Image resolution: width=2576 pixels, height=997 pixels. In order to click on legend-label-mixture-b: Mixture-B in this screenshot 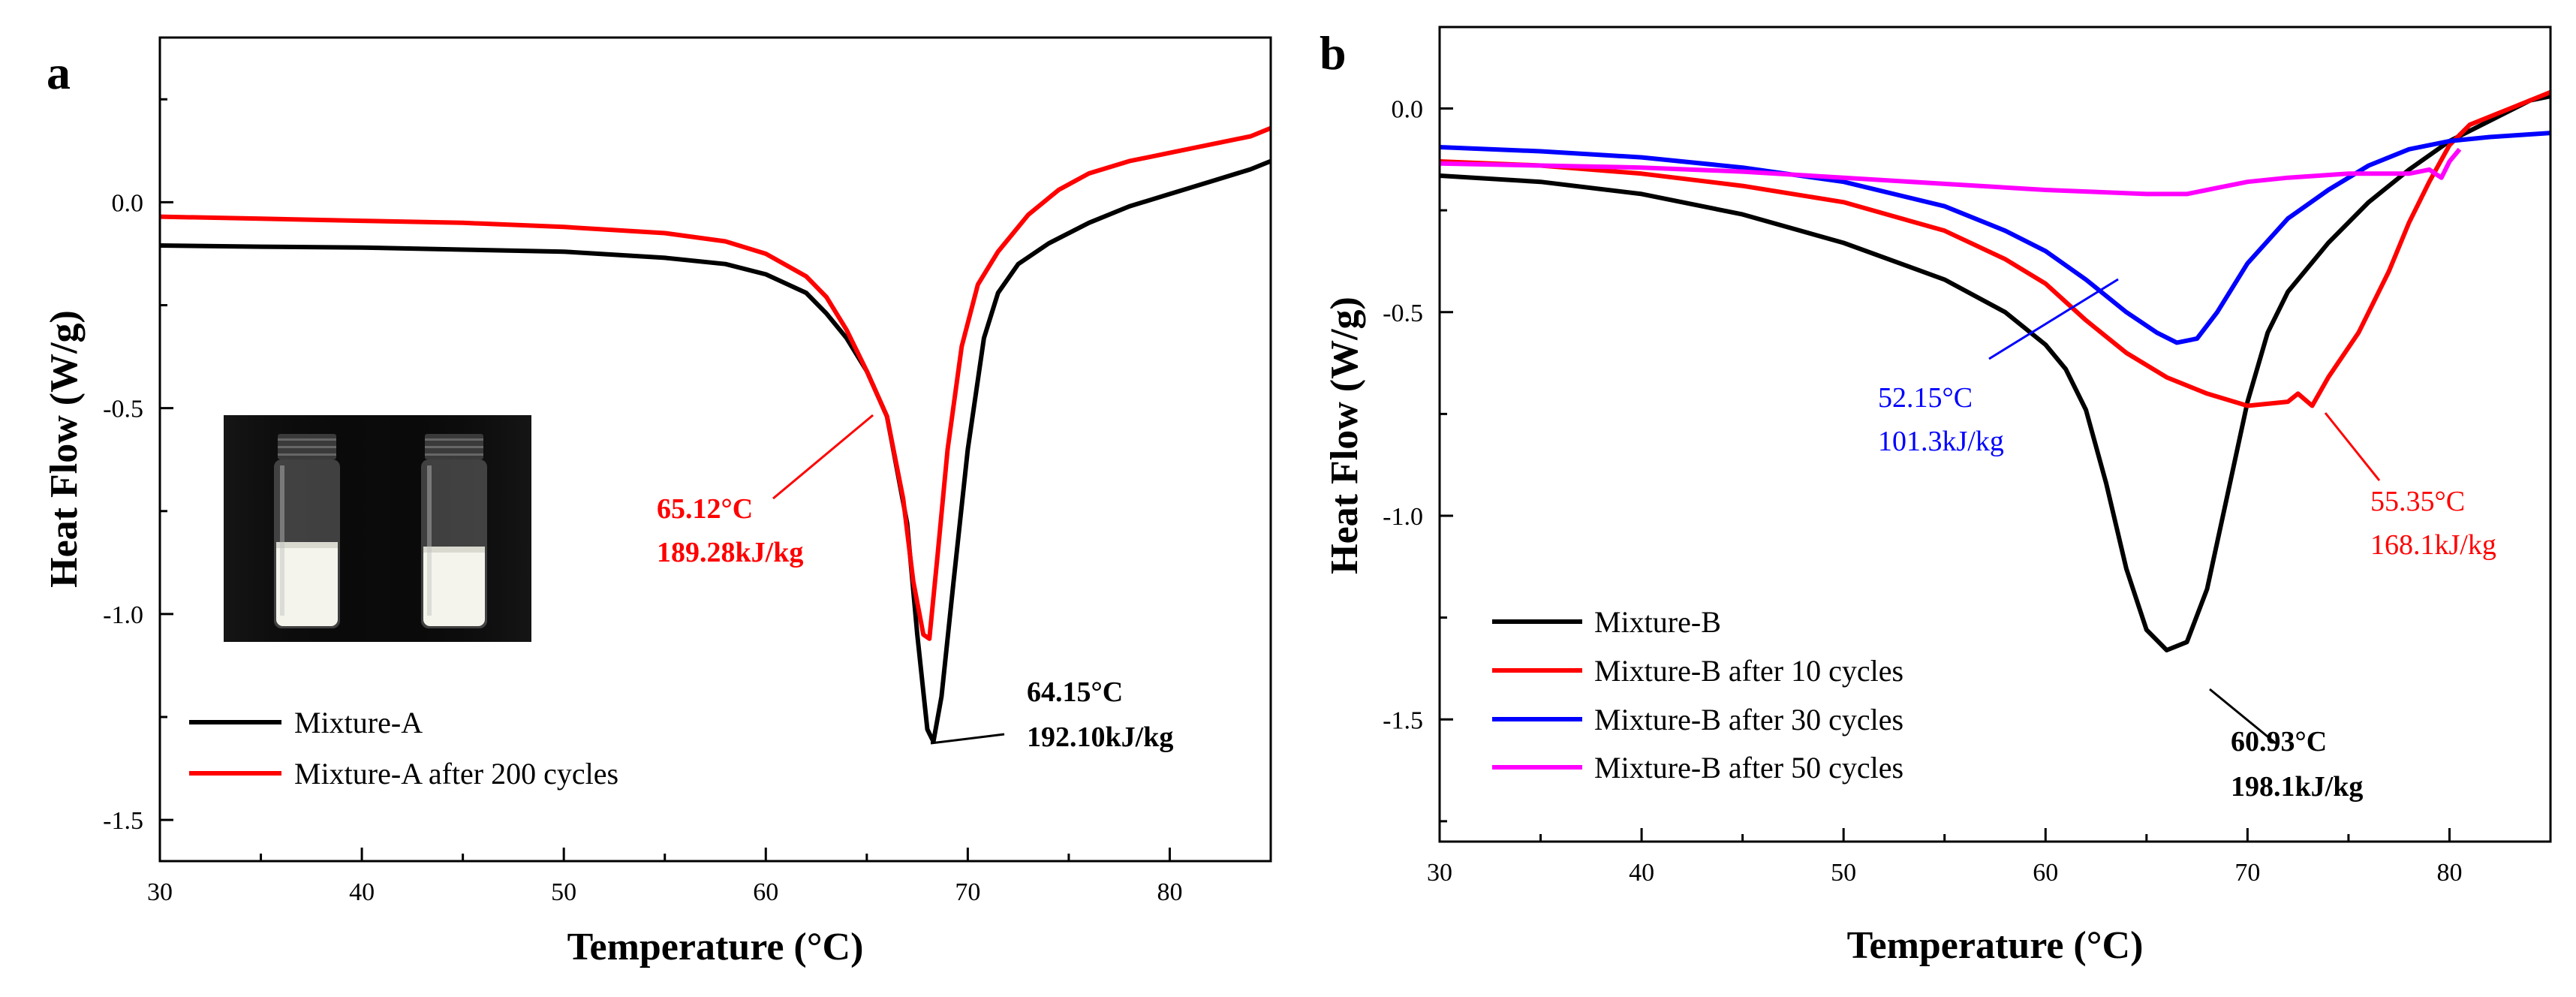, I will do `click(1657, 622)`.